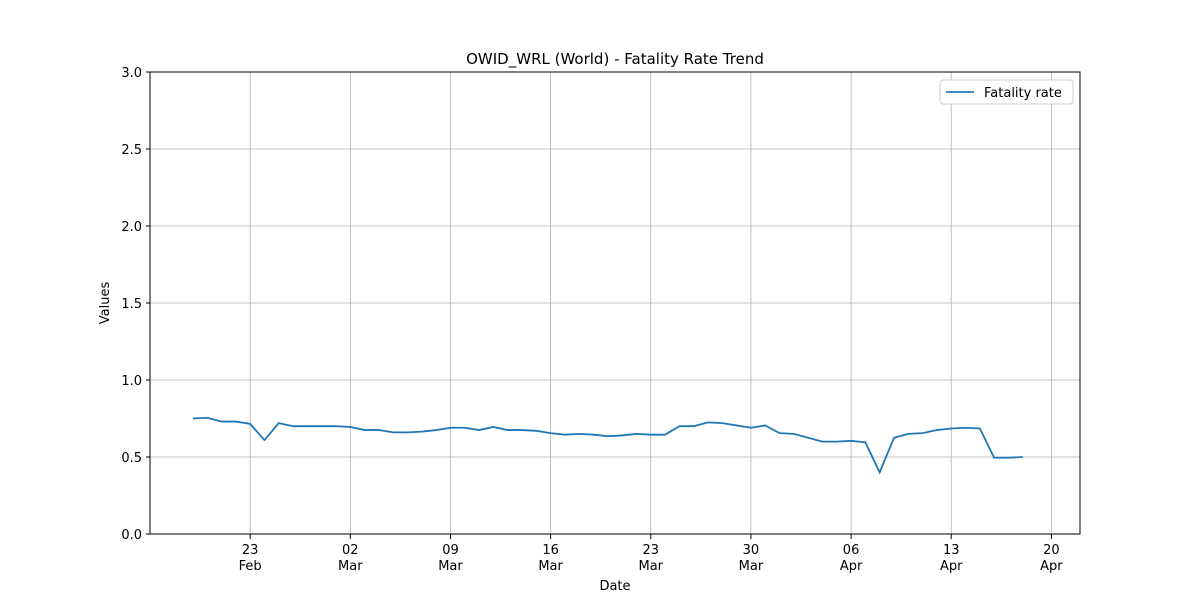  Describe the element at coordinates (131, 381) in the screenshot. I see `y-tick-label: 1.0` at that location.